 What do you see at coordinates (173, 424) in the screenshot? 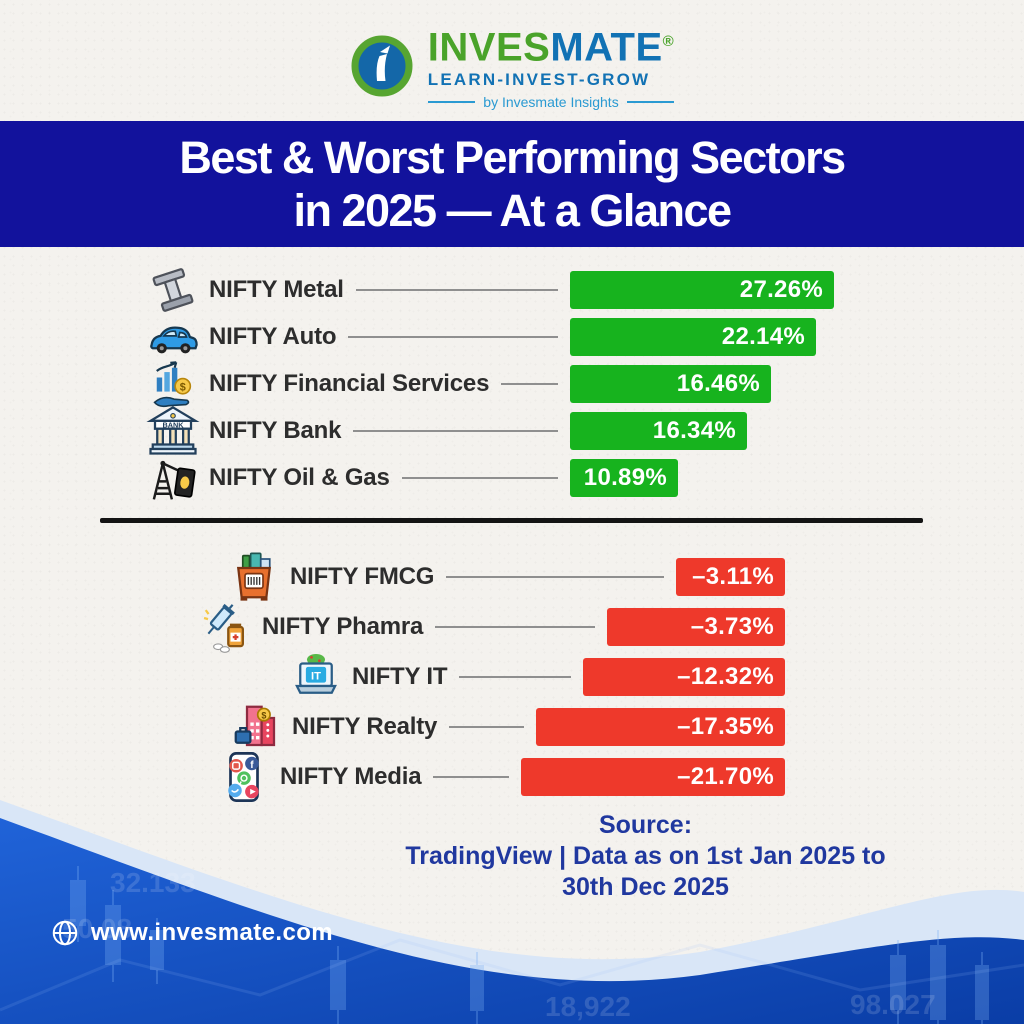
I see `svg-text: BANK` at bounding box center [173, 424].